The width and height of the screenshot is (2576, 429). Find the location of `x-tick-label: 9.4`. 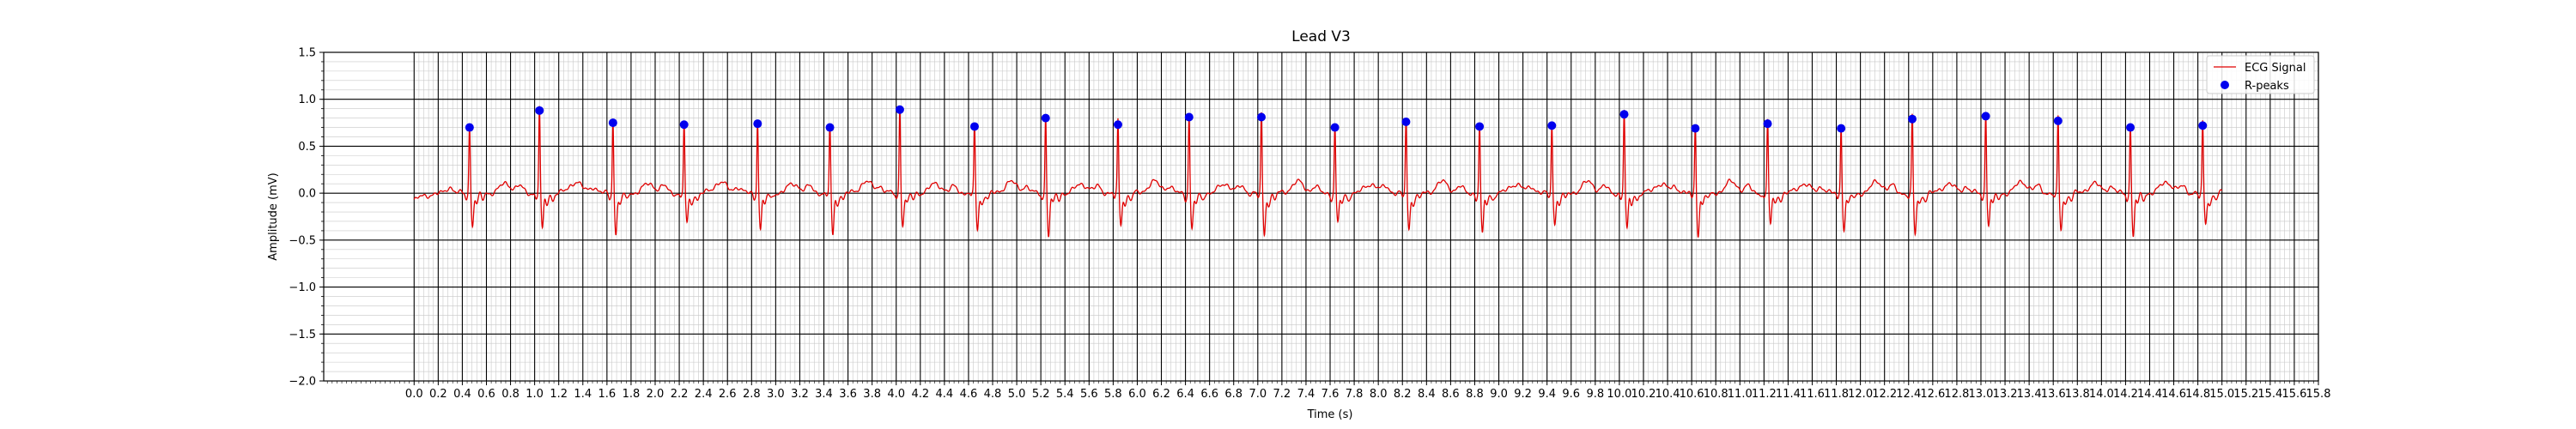

x-tick-label: 9.4 is located at coordinates (1547, 394).